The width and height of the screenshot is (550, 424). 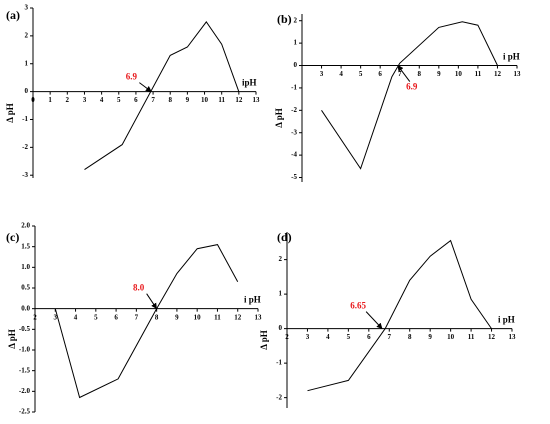 What do you see at coordinates (284, 19) in the screenshot?
I see `panel-label: (b)` at bounding box center [284, 19].